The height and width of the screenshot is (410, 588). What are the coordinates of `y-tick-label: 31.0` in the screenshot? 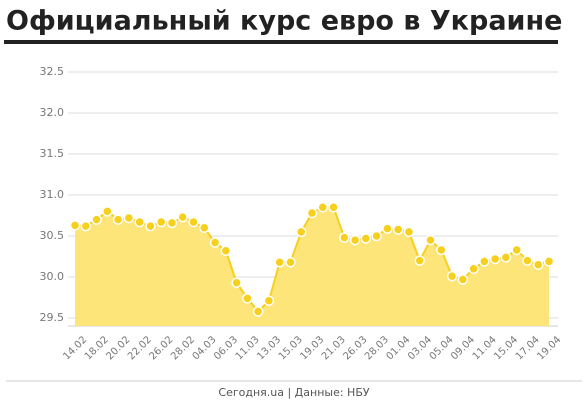 It's located at (52, 194).